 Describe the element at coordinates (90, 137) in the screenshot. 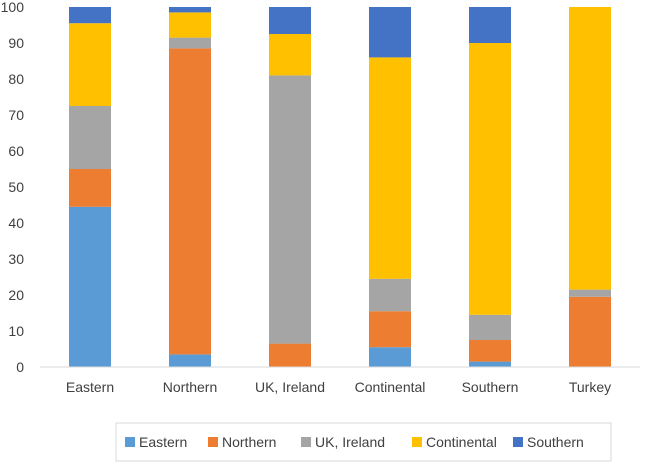

I see `bar-segment-eastern-uk-ireland` at that location.